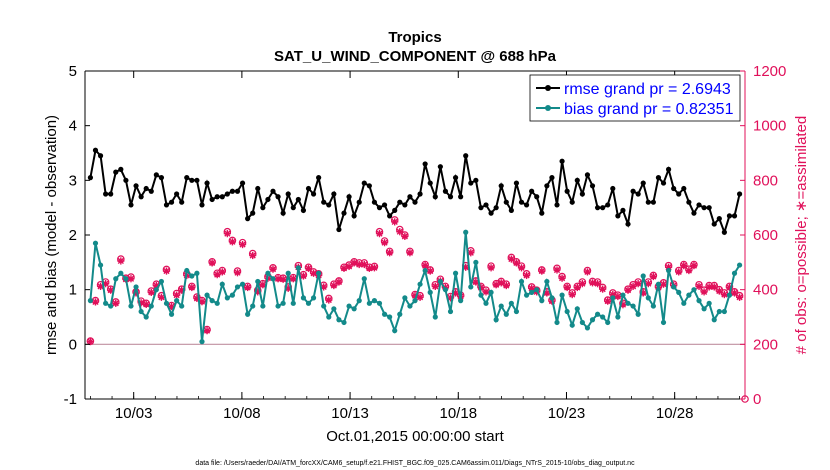 The image size is (830, 470). I want to click on y-left-tick-label: 1, so click(73, 290).